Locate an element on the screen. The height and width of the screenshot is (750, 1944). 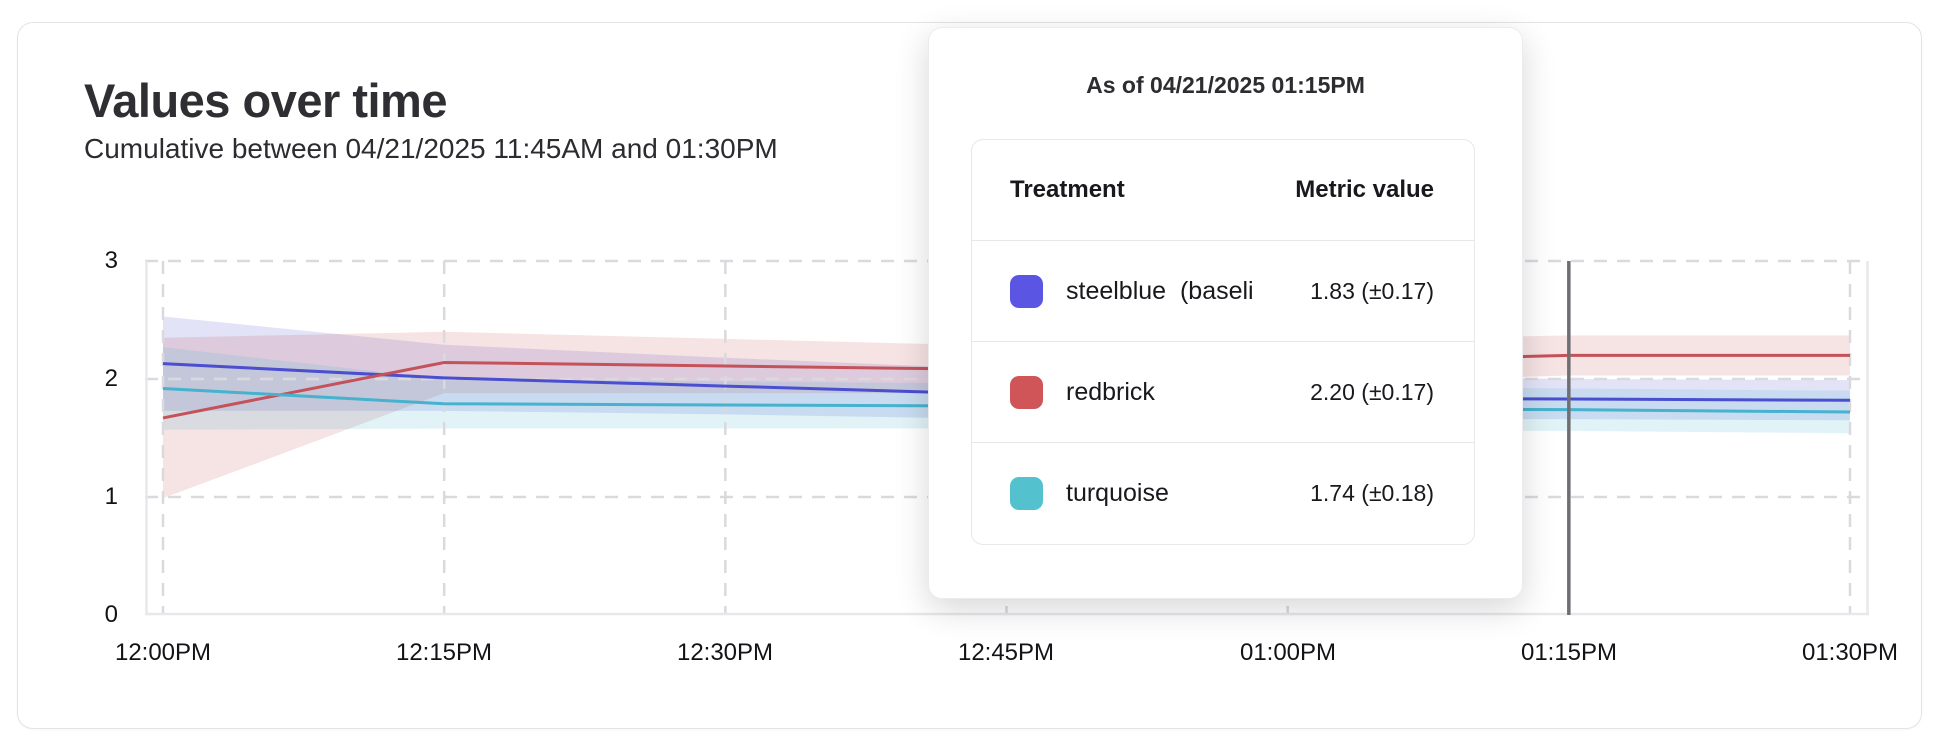
series-label: steelblue (baseli is located at coordinates (1160, 290).